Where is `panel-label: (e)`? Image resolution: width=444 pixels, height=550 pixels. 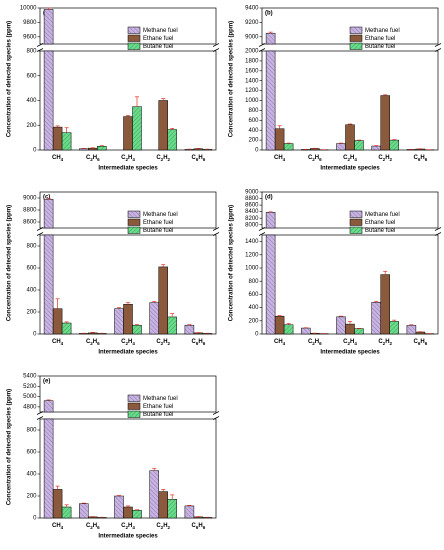
panel-label: (e) is located at coordinates (46, 382).